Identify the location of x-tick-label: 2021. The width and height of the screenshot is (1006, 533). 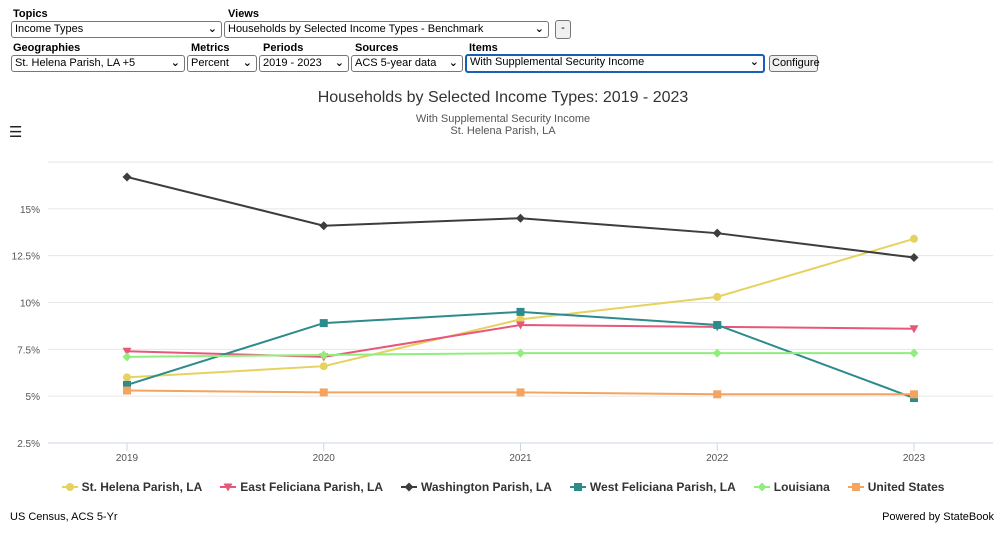
(520, 458).